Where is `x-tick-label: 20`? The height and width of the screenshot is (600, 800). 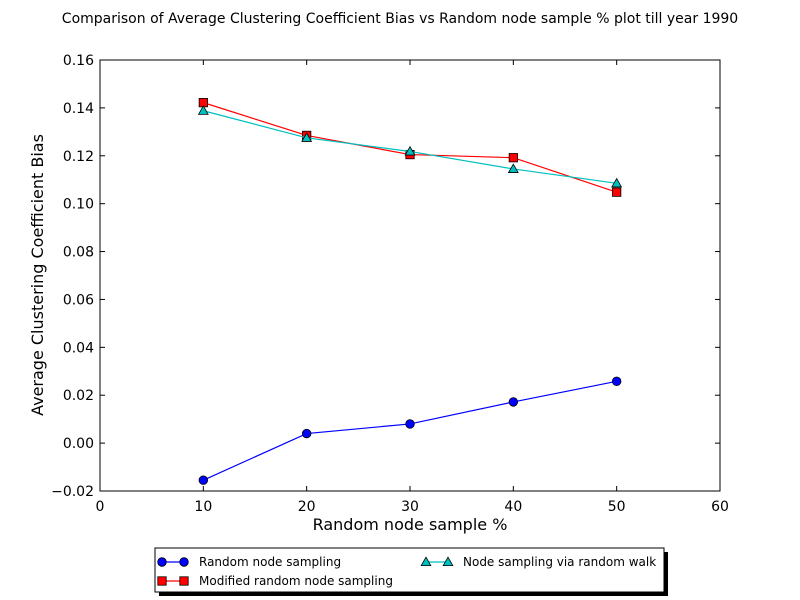 x-tick-label: 20 is located at coordinates (307, 507).